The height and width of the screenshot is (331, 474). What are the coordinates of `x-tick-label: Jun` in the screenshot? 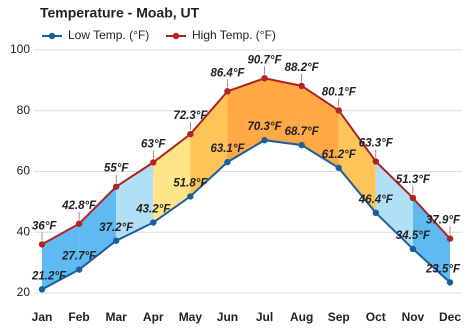 It's located at (227, 317).